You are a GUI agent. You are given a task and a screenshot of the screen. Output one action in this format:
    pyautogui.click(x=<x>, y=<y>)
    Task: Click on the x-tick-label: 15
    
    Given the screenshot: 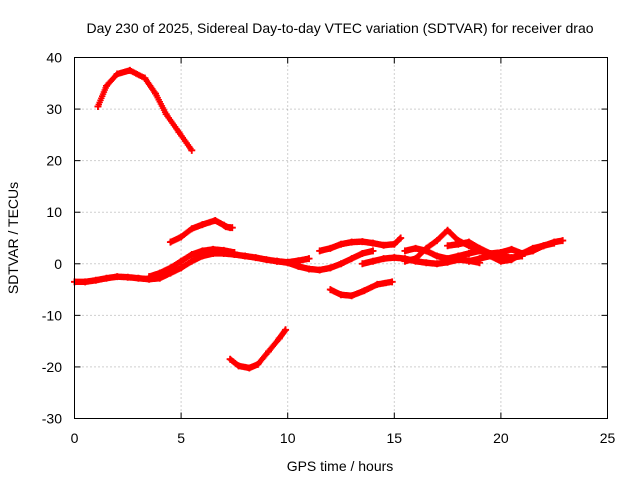 What is the action you would take?
    pyautogui.click(x=395, y=438)
    